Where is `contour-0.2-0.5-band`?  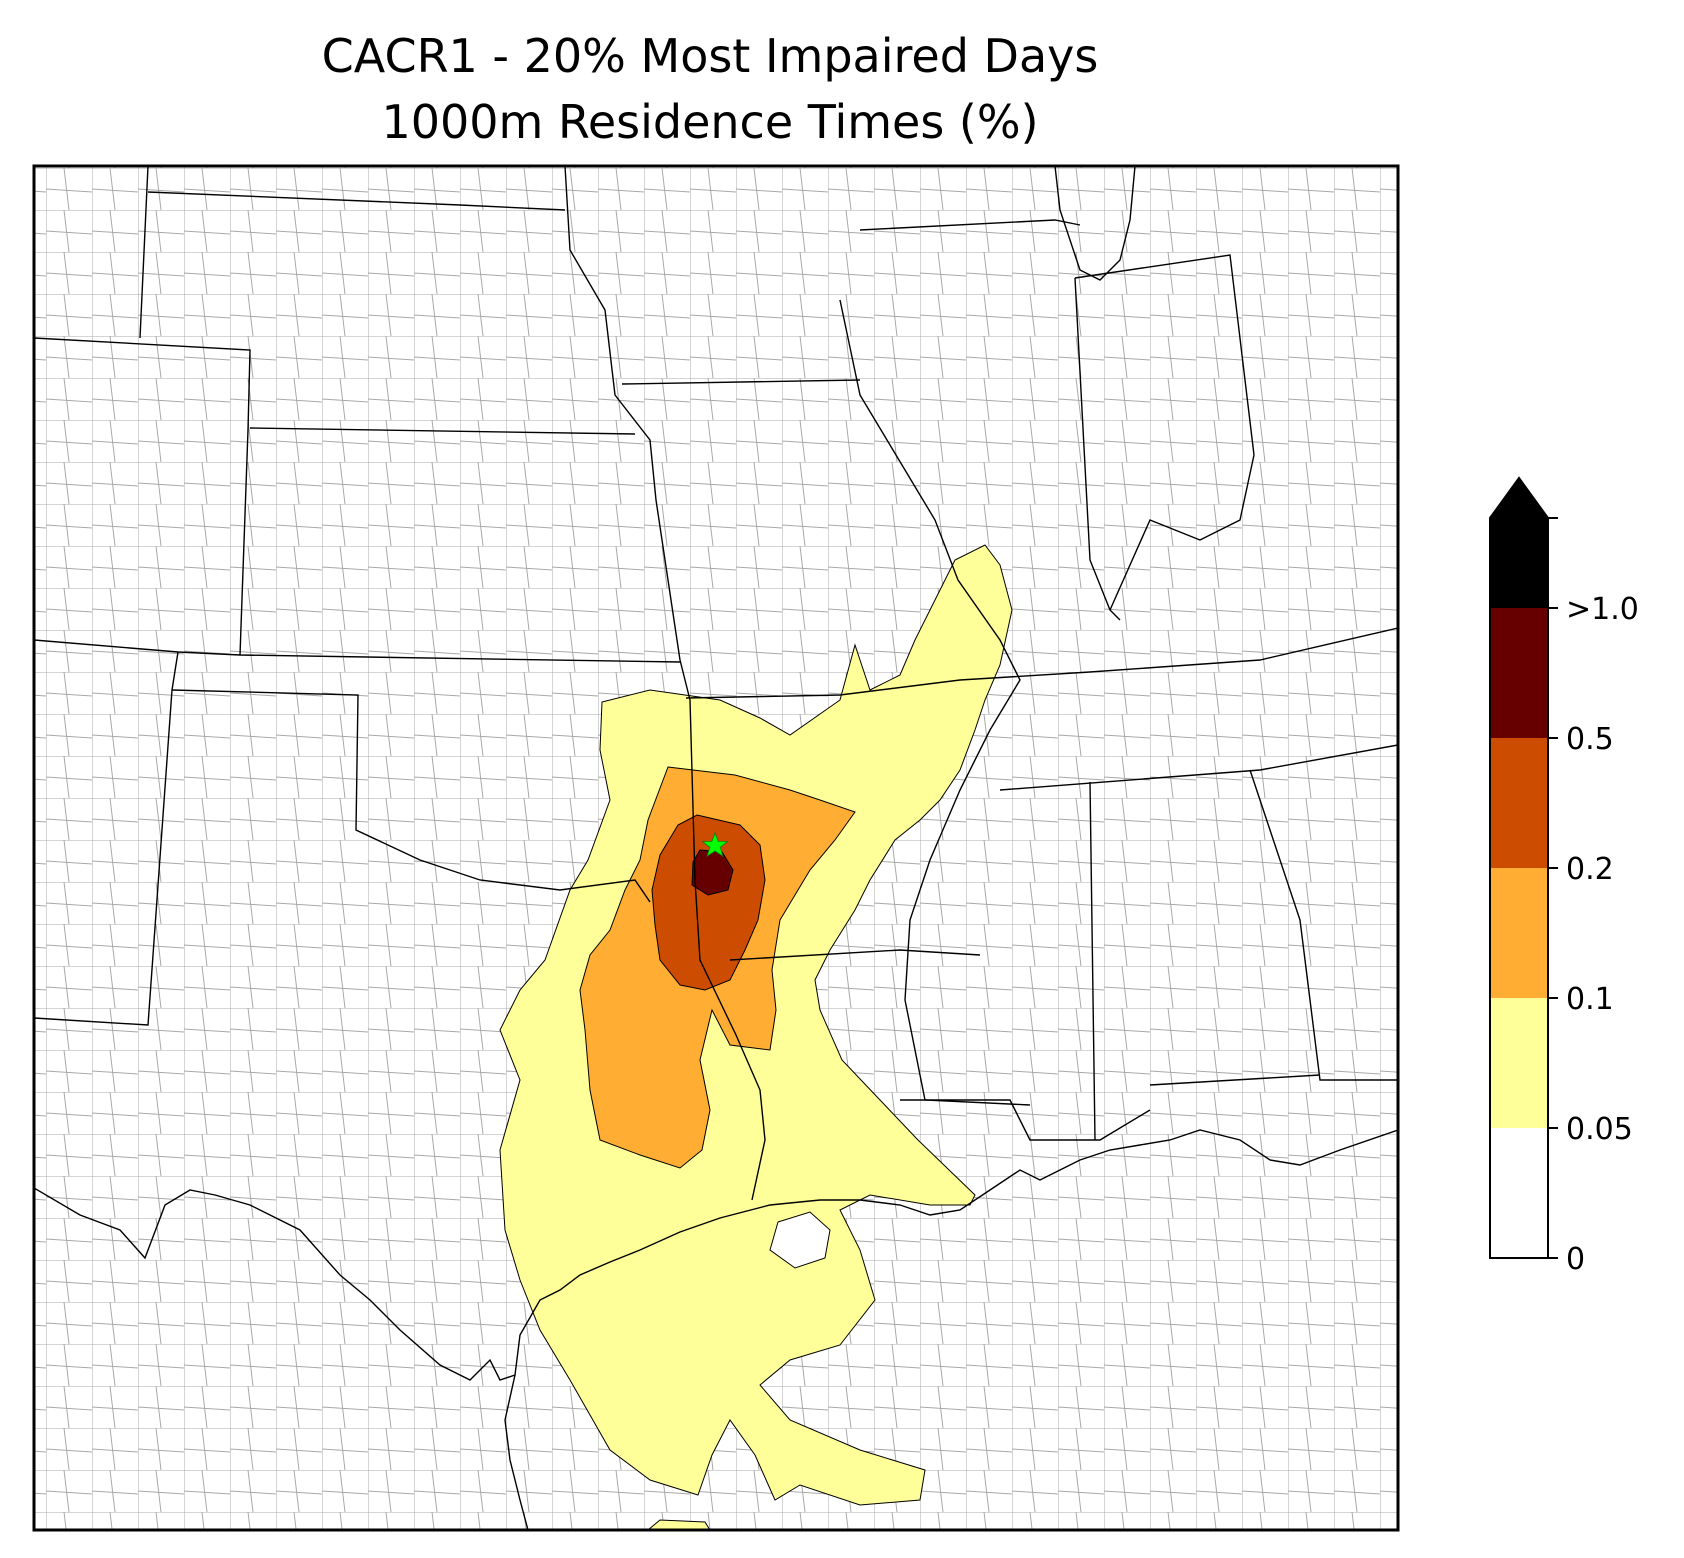 contour-0.2-0.5-band is located at coordinates (708, 902).